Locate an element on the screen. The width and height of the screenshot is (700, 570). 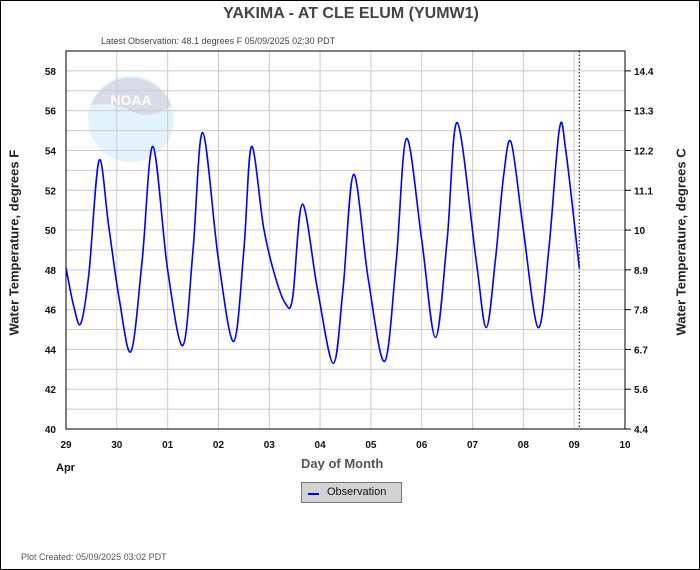
y-right-tick-label: 14.4 is located at coordinates (644, 72).